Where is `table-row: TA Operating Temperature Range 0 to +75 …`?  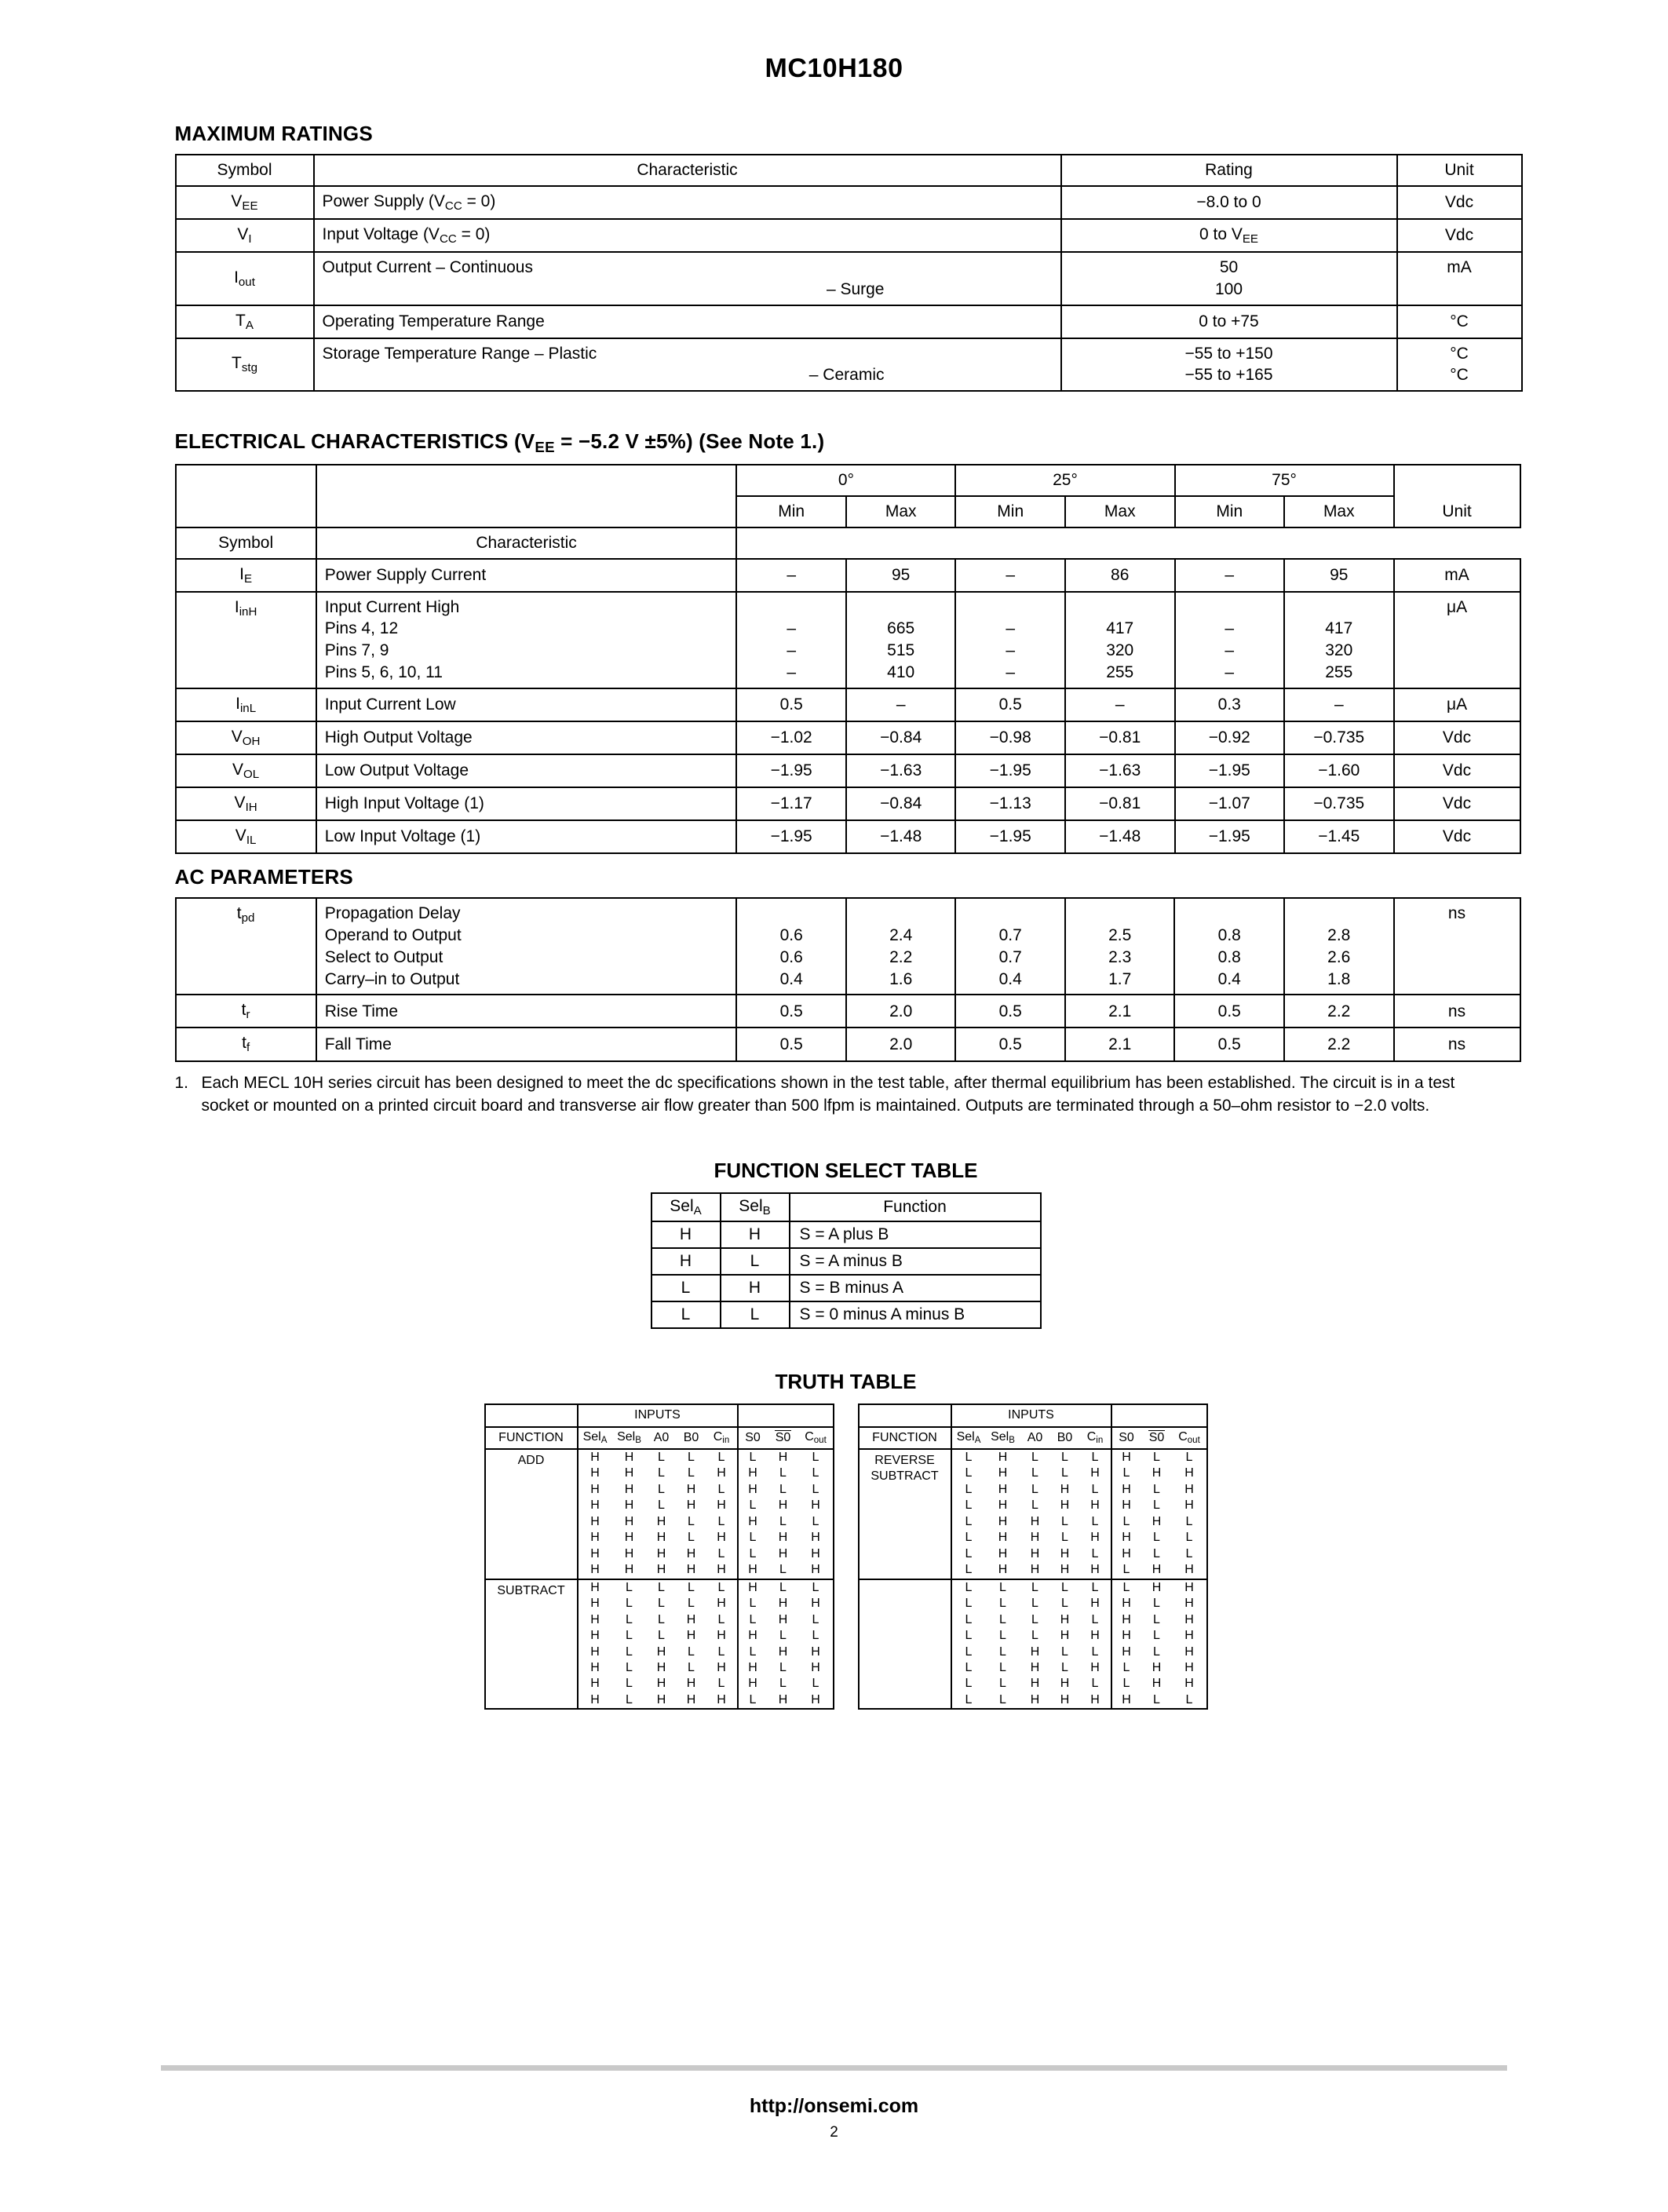
table-row: TA Operating Temperature Range 0 to +75 … is located at coordinates (849, 321).